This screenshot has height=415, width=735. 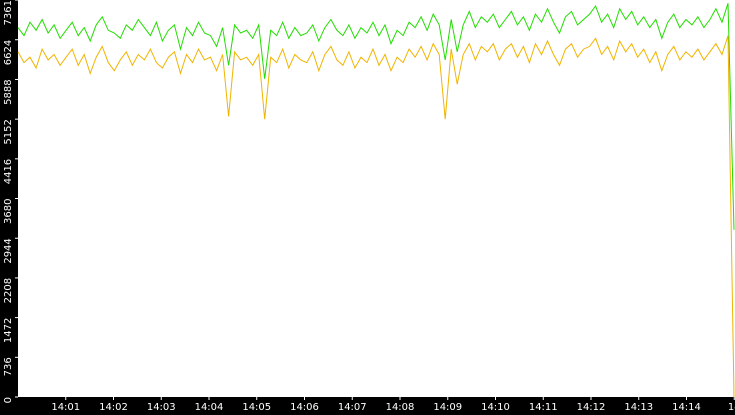 I want to click on y-tick-label: 736, so click(x=8, y=366).